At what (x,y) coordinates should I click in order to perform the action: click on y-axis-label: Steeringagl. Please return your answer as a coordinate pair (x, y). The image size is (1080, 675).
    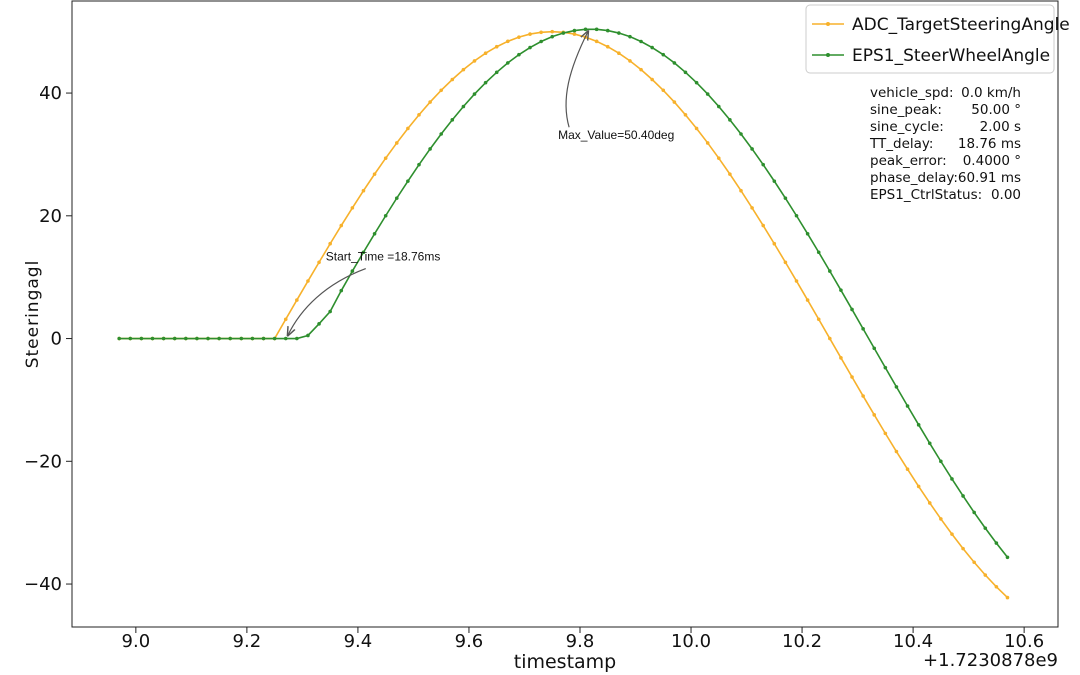
    Looking at the image, I should click on (33, 314).